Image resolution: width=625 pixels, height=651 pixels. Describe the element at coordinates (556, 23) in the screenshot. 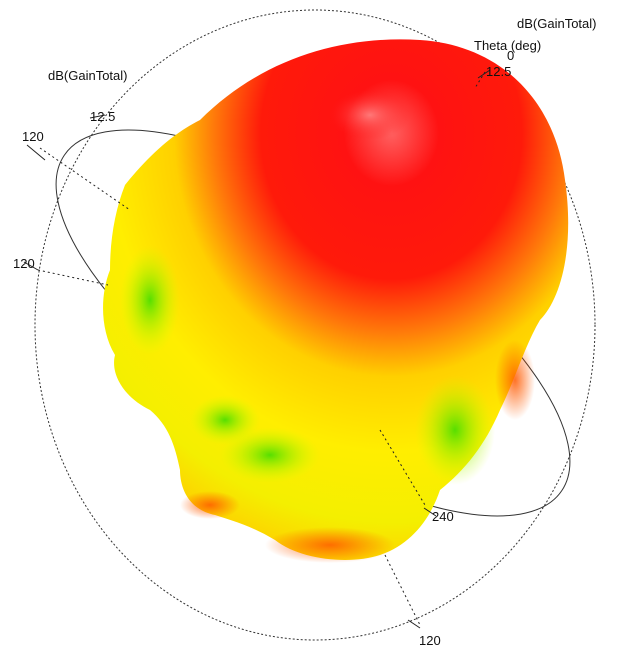

I see `axis-title-right: dB(GainTotal)` at that location.